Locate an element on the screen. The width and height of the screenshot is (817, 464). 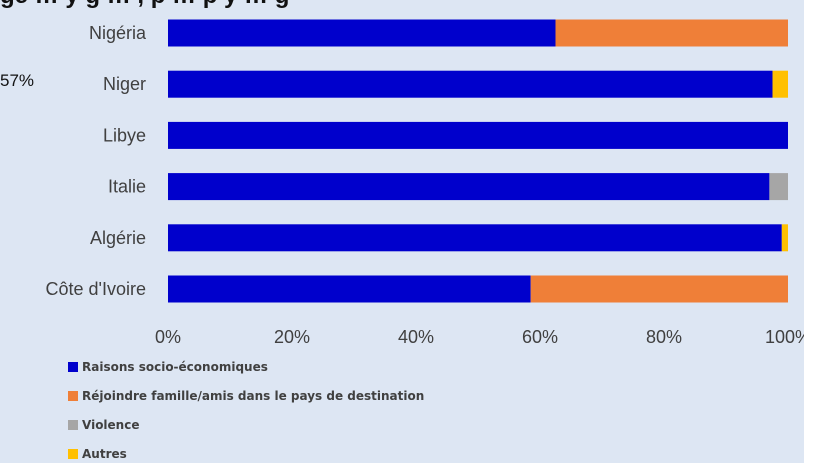
legend-item: Raisons socio-économiques is located at coordinates (246, 366).